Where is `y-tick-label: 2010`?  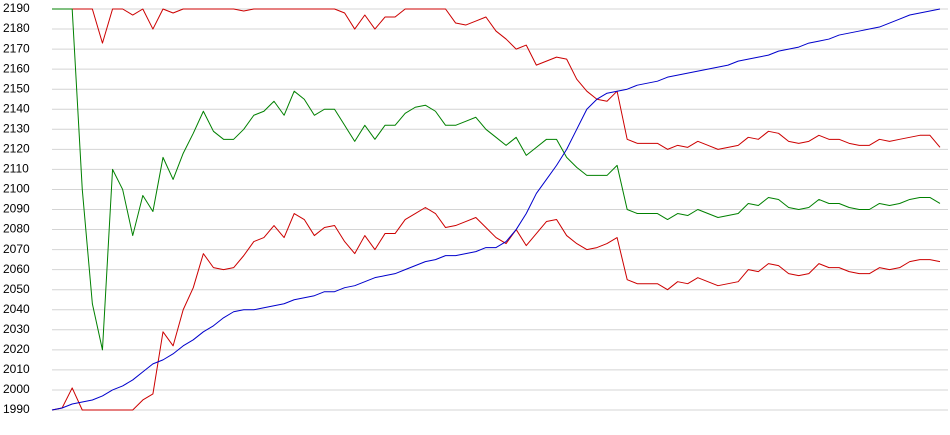
y-tick-label: 2010 is located at coordinates (16, 369).